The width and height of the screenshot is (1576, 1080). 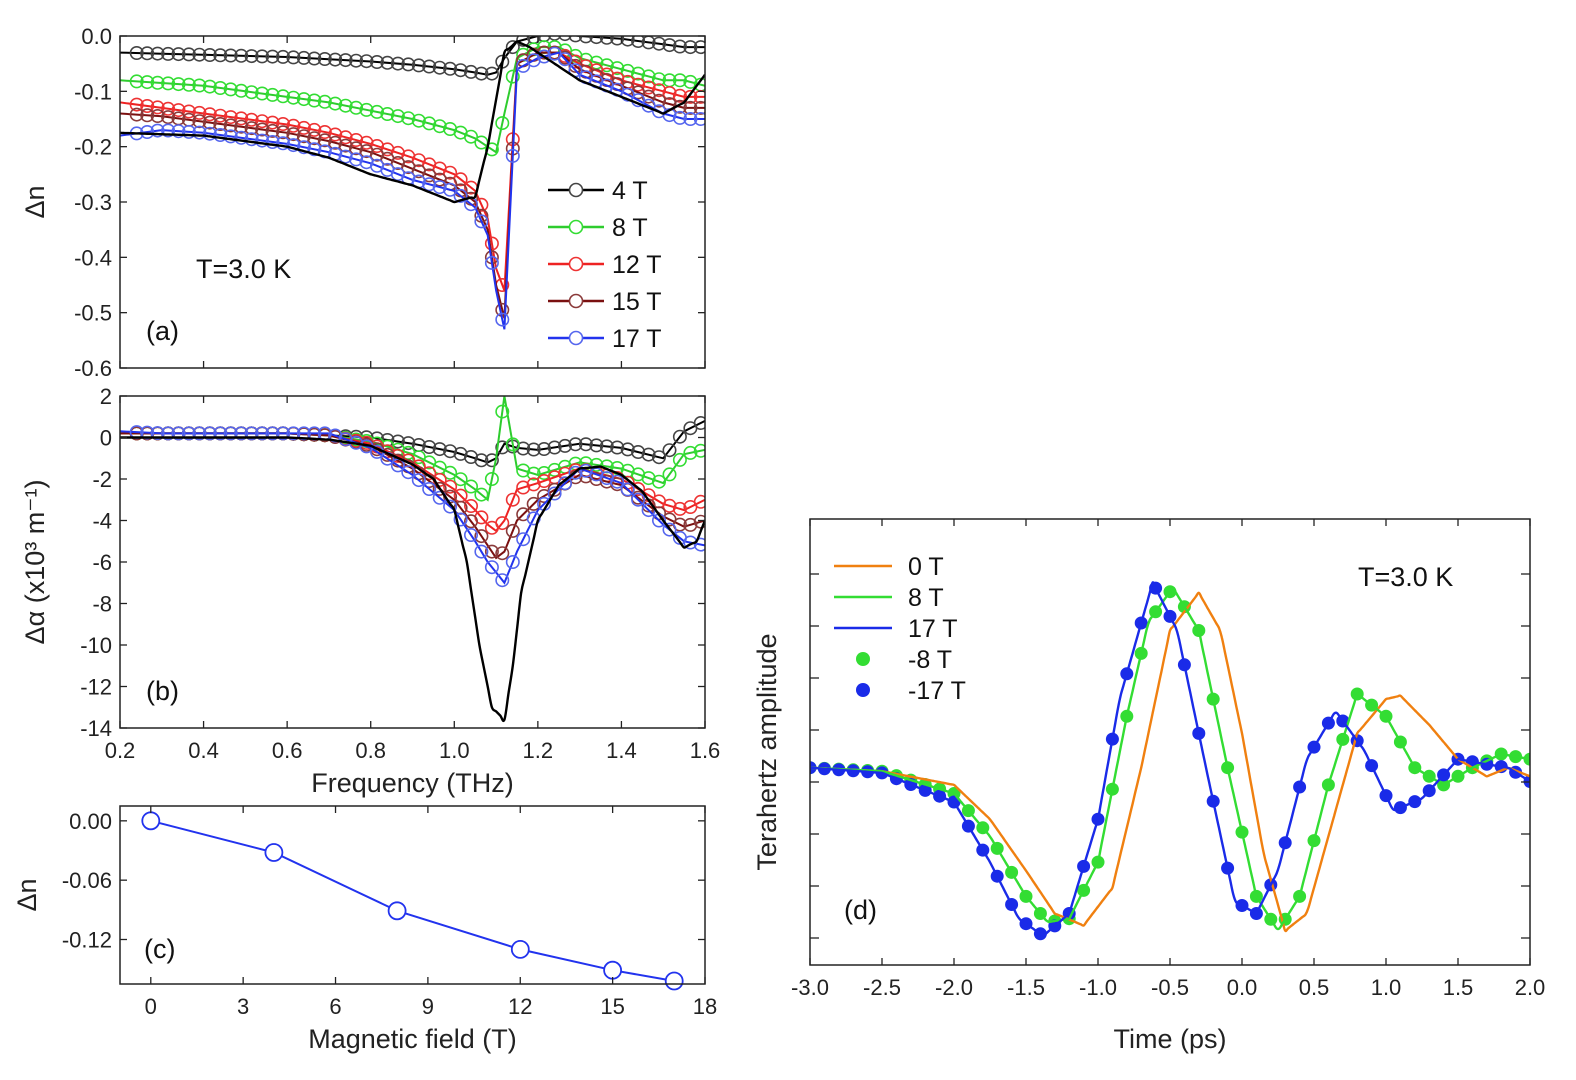 I want to click on panel-b-panel-label: (b), so click(x=162, y=691).